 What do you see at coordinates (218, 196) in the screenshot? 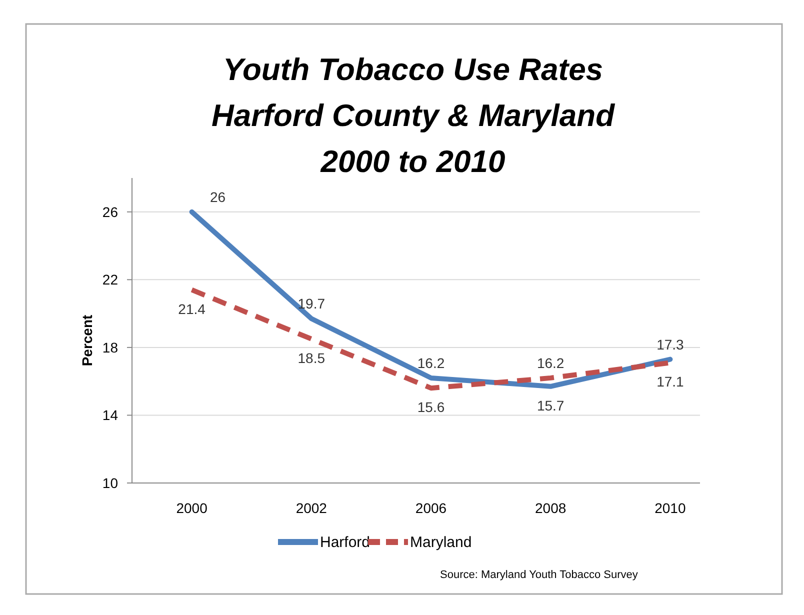
I see `data-label: 26` at bounding box center [218, 196].